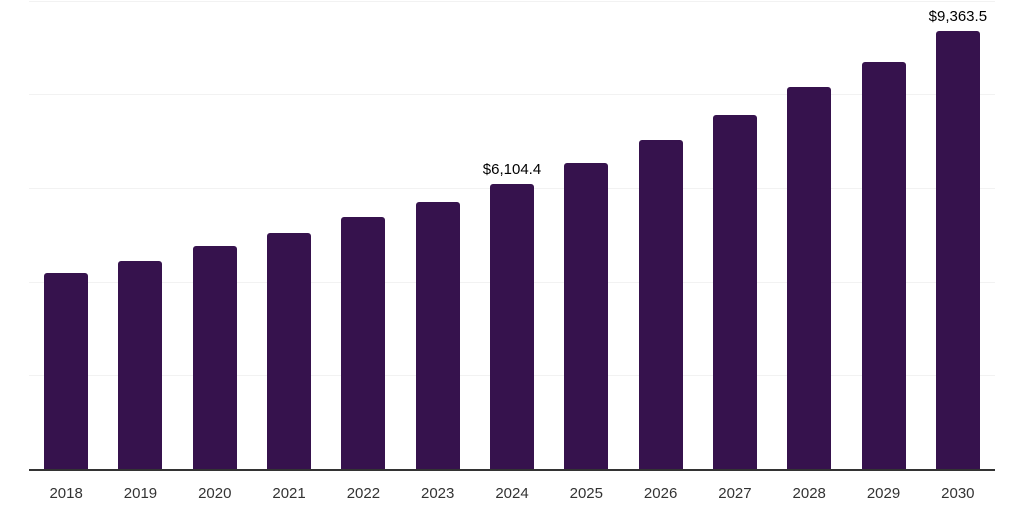 This screenshot has height=512, width=1024. What do you see at coordinates (140, 365) in the screenshot?
I see `bar-2019` at bounding box center [140, 365].